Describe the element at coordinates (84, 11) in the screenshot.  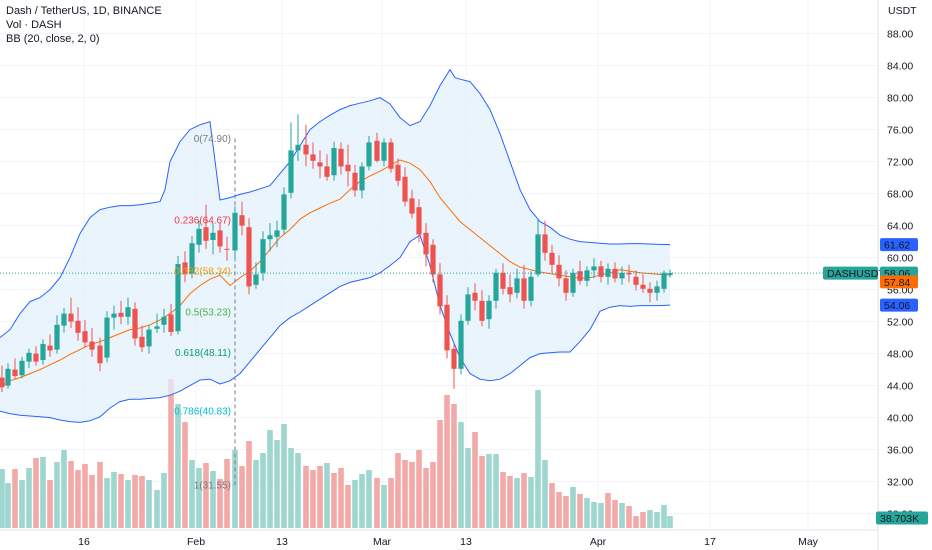
I see `symbol-legend: Dash / TetherUS, 1D, BINANCE` at that location.